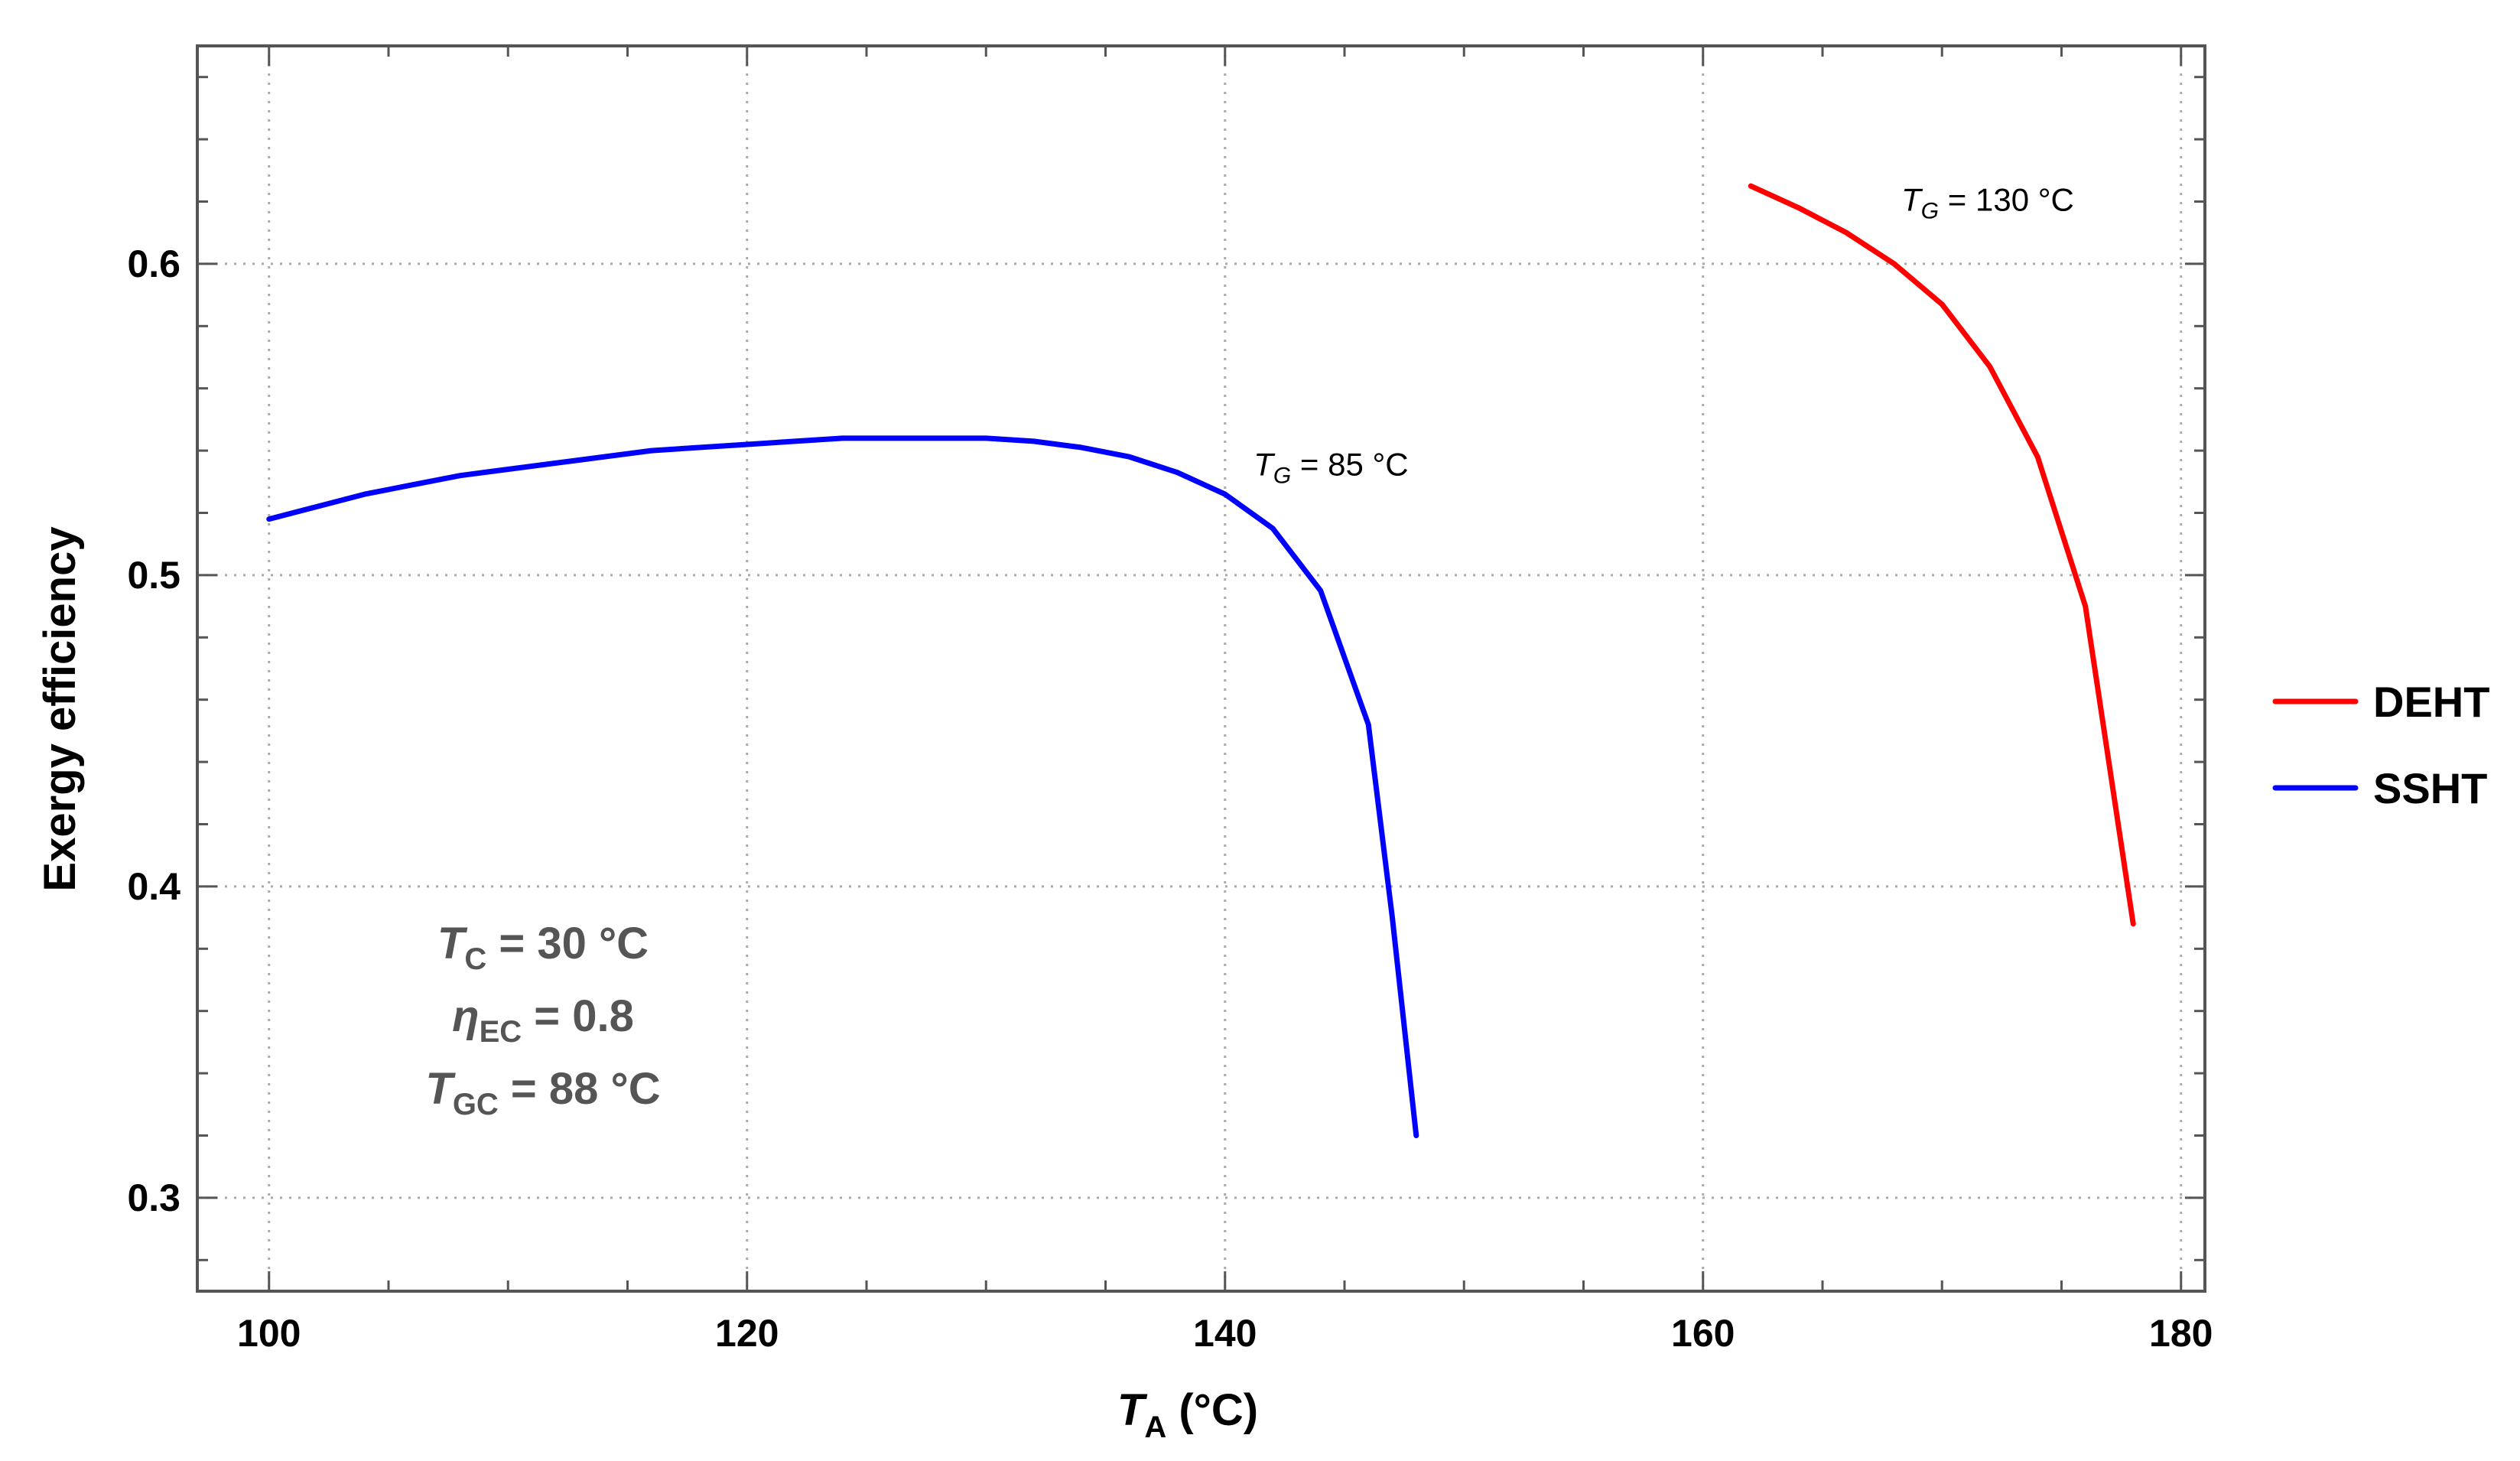 This screenshot has width=2520, height=1461. What do you see at coordinates (153, 1197) in the screenshot?
I see `y-tick-label: 0.3` at bounding box center [153, 1197].